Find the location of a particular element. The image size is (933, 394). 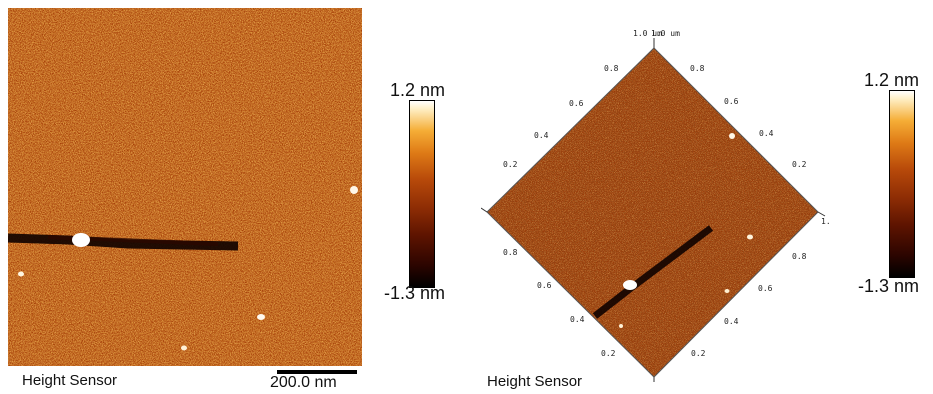

right-colorbar is located at coordinates (902, 184).